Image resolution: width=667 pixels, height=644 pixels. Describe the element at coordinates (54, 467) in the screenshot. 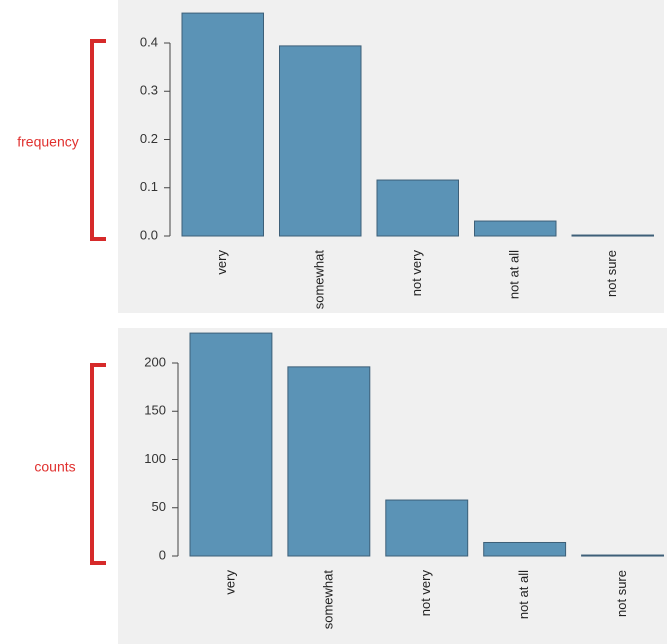

I see `annotation: counts` at that location.